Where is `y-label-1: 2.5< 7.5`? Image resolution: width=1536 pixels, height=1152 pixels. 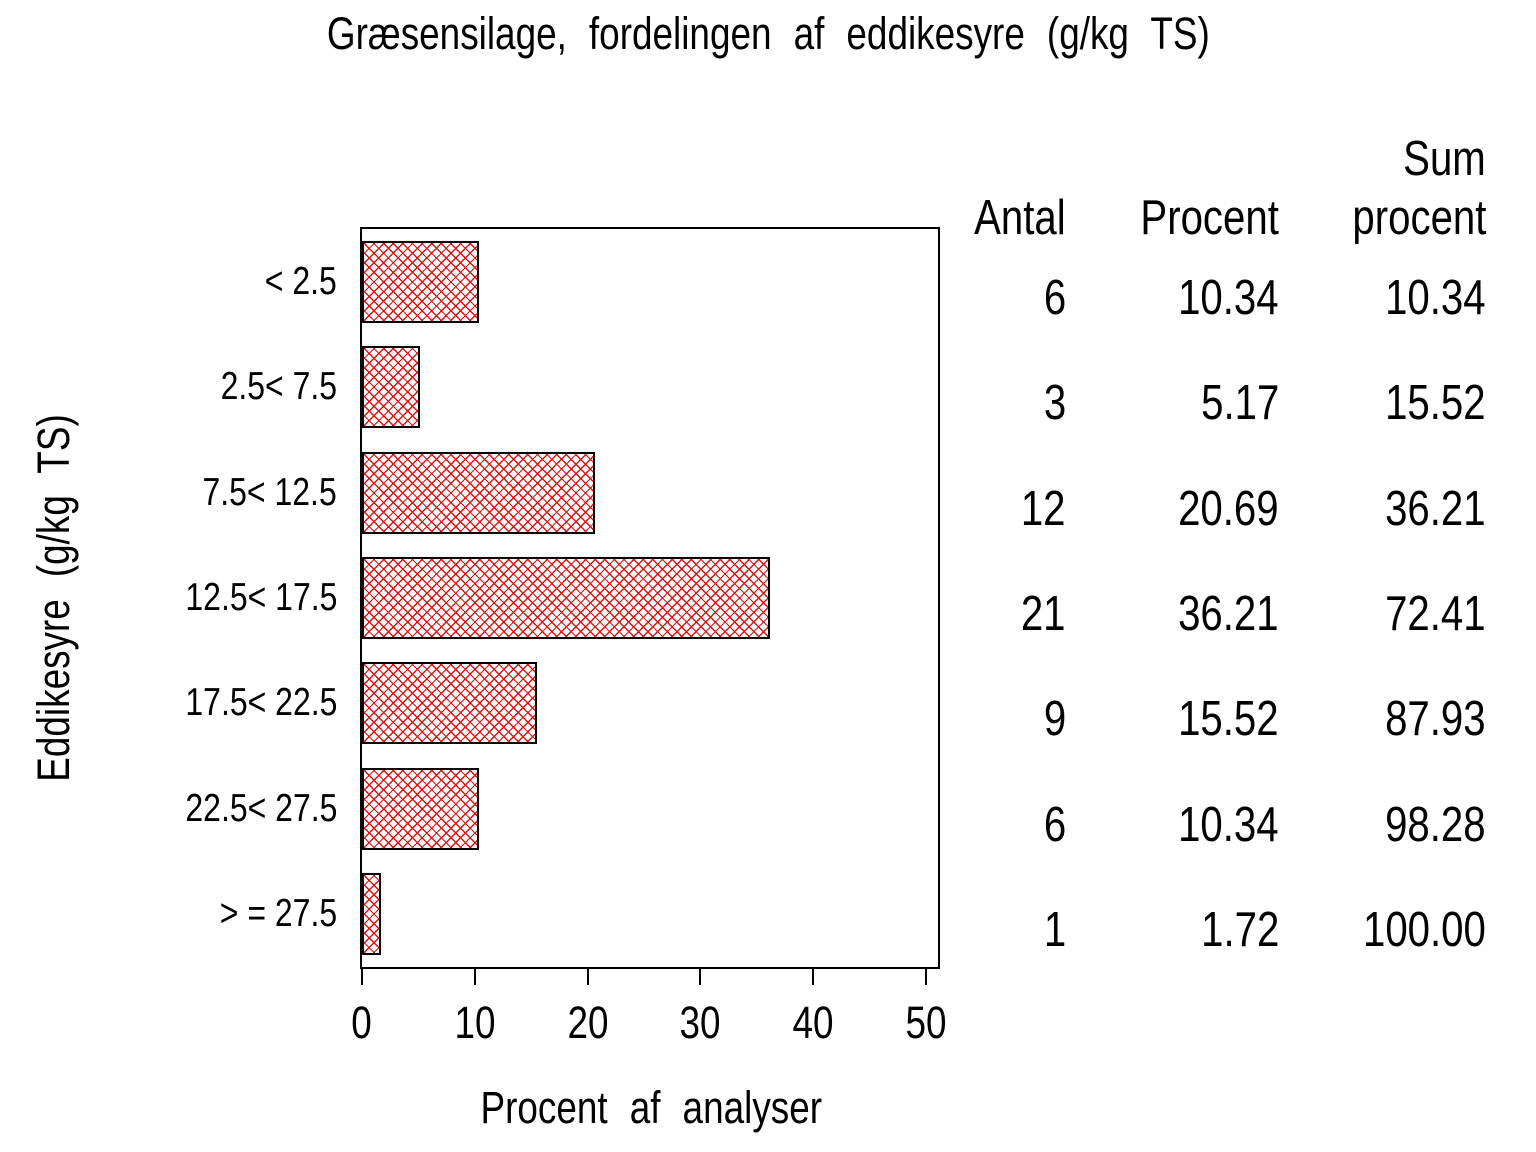
y-label-1: 2.5< 7.5 is located at coordinates (278, 386).